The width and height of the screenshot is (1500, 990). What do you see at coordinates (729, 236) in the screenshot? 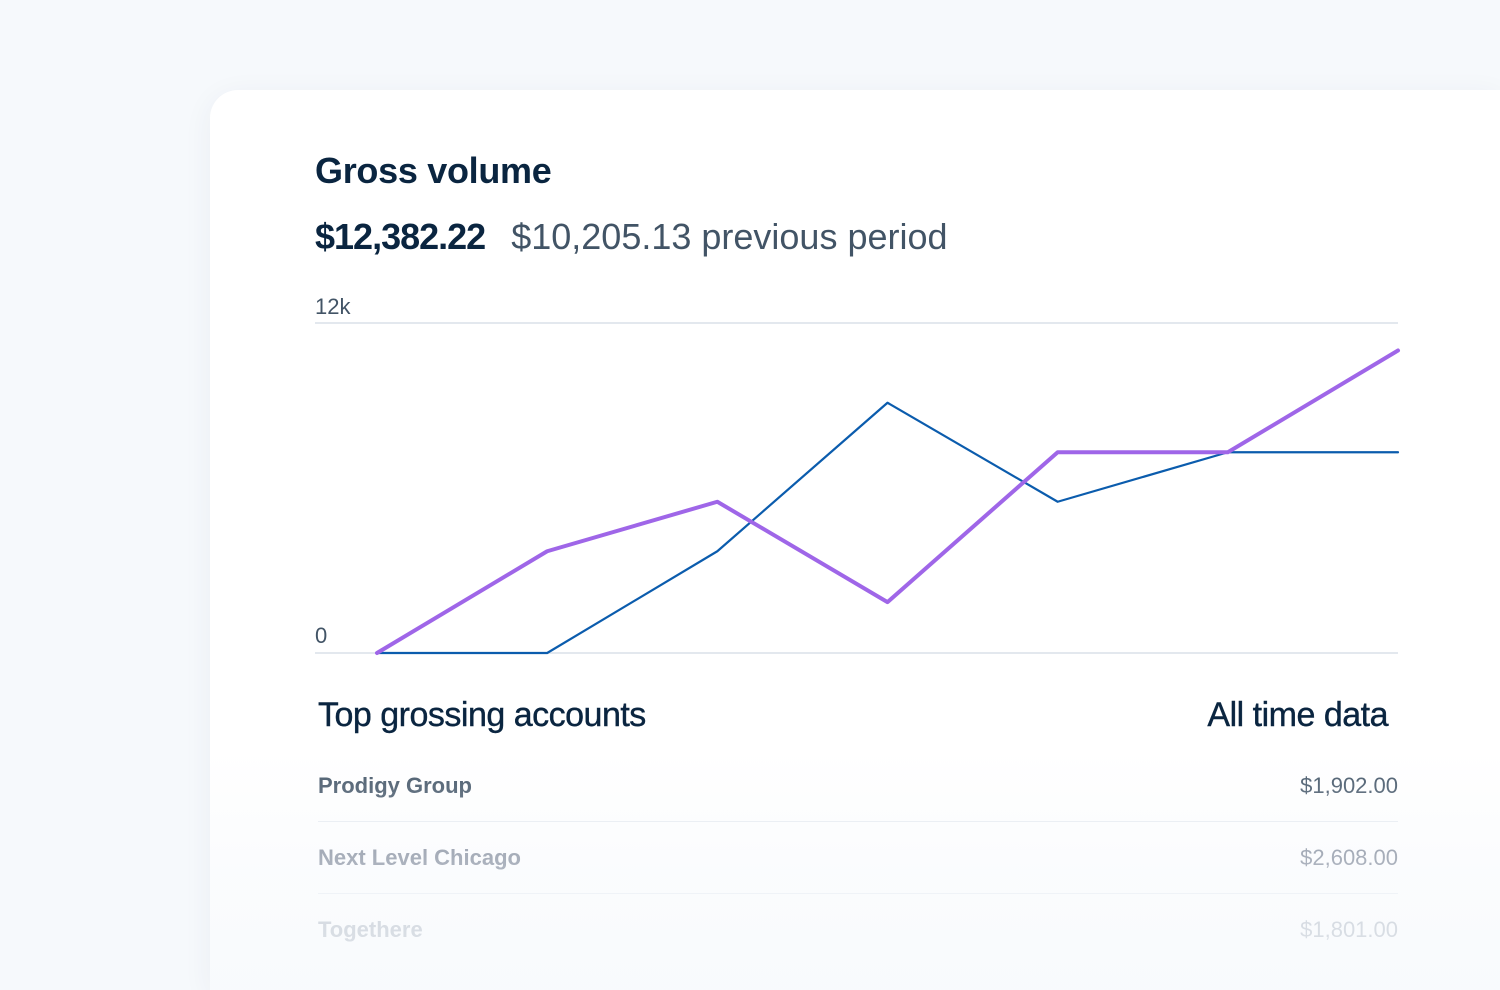
I see `previous-amount: $10,205.13 previous period` at bounding box center [729, 236].